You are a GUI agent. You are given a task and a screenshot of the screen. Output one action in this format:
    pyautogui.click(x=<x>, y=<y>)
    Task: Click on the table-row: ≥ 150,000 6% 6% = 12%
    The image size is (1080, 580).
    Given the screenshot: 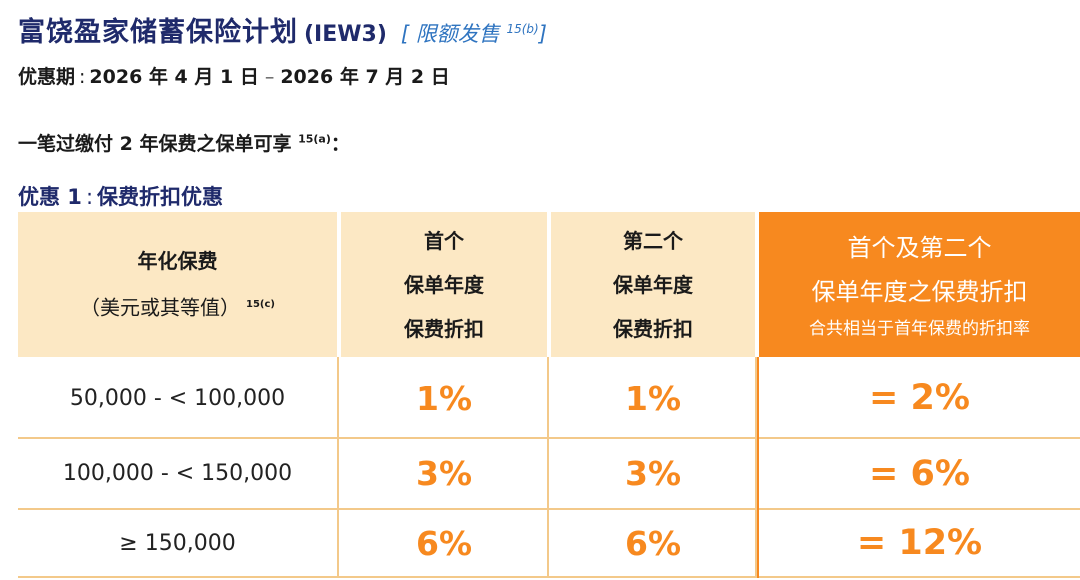 What is the action you would take?
    pyautogui.click(x=549, y=544)
    